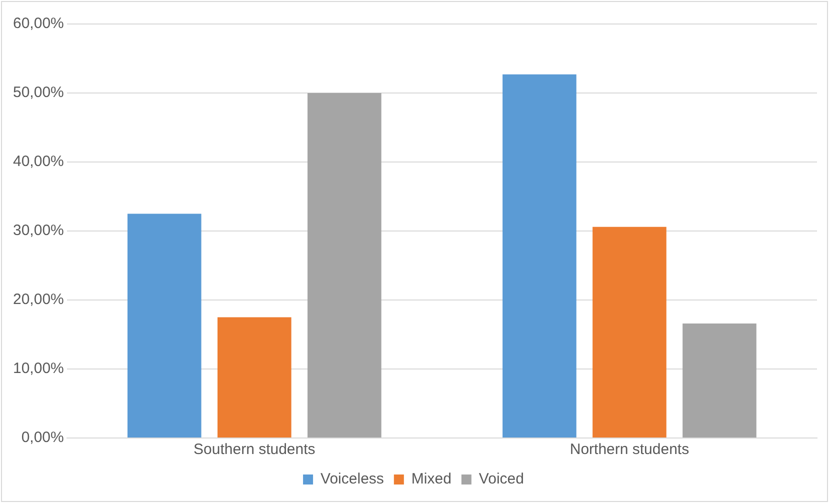 The image size is (829, 503). Describe the element at coordinates (42, 437) in the screenshot. I see `y-tick-label: 0,00%` at that location.